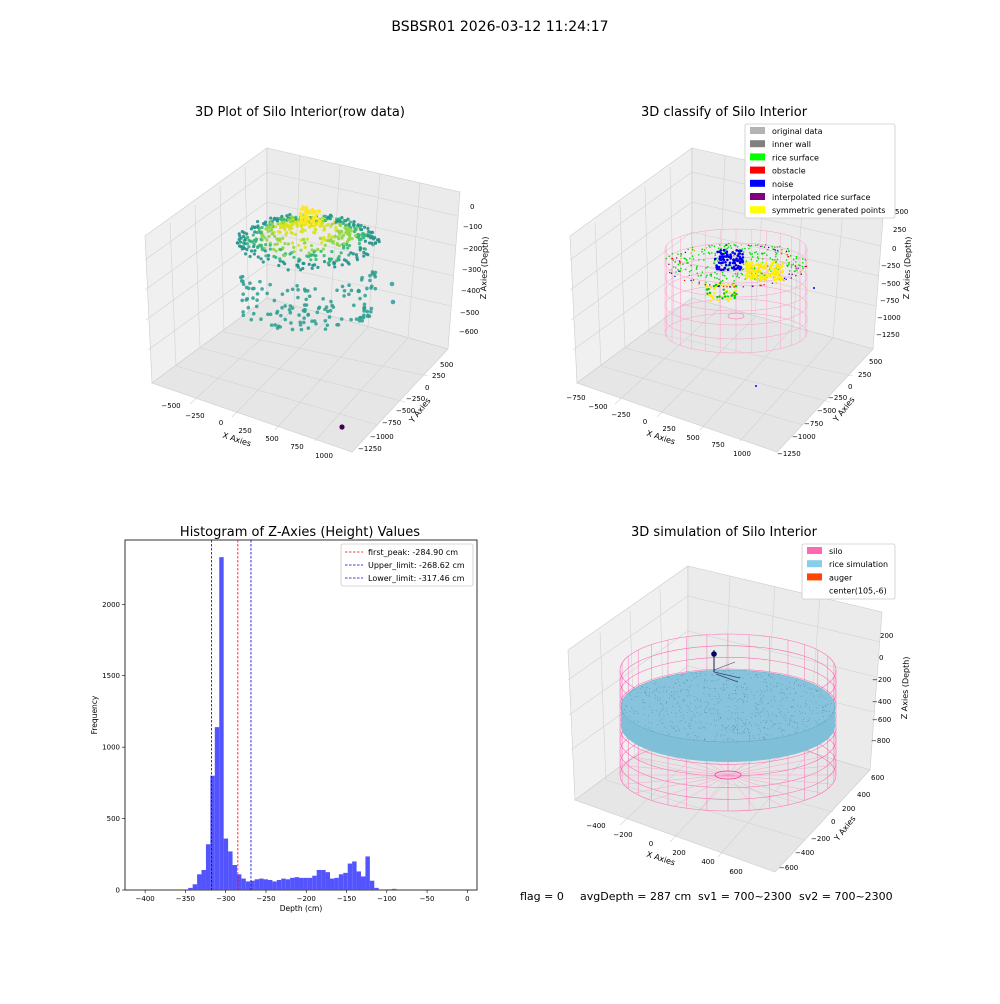  I want to click on histogram-bar, so click(270, 885).